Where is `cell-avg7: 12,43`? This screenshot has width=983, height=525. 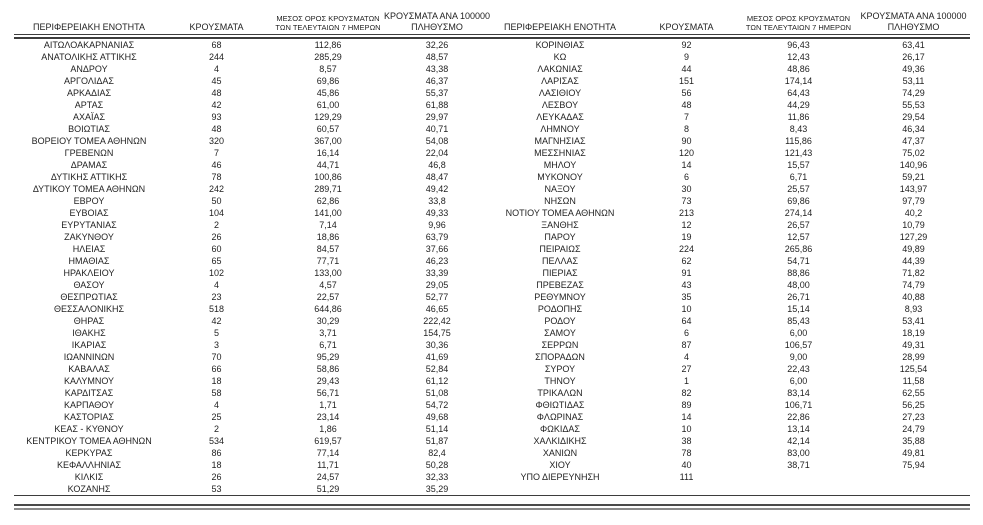 cell-avg7: 12,43 is located at coordinates (798, 57).